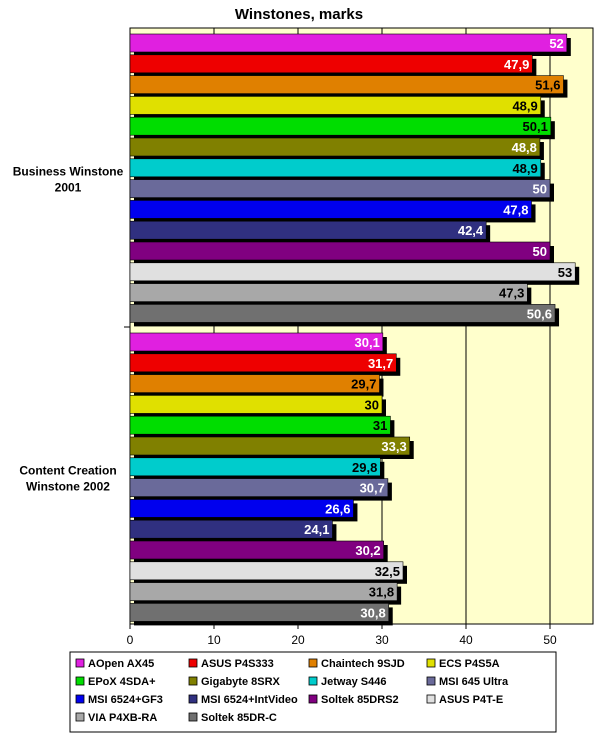 The image size is (598, 740). I want to click on bar-value-label: 51,6, so click(547, 85).